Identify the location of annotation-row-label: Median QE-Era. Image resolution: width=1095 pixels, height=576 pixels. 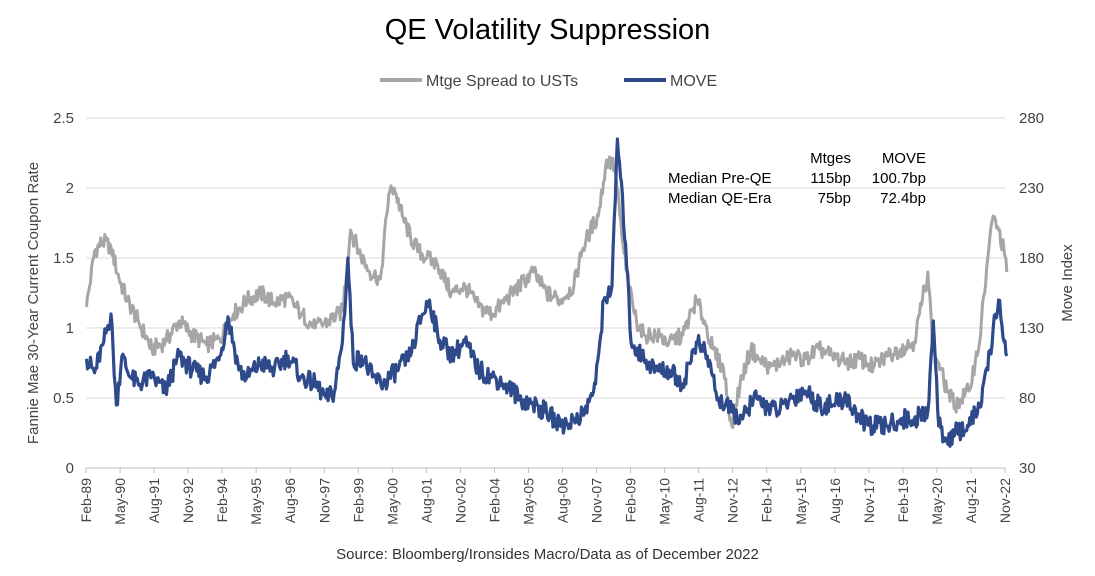
(720, 198).